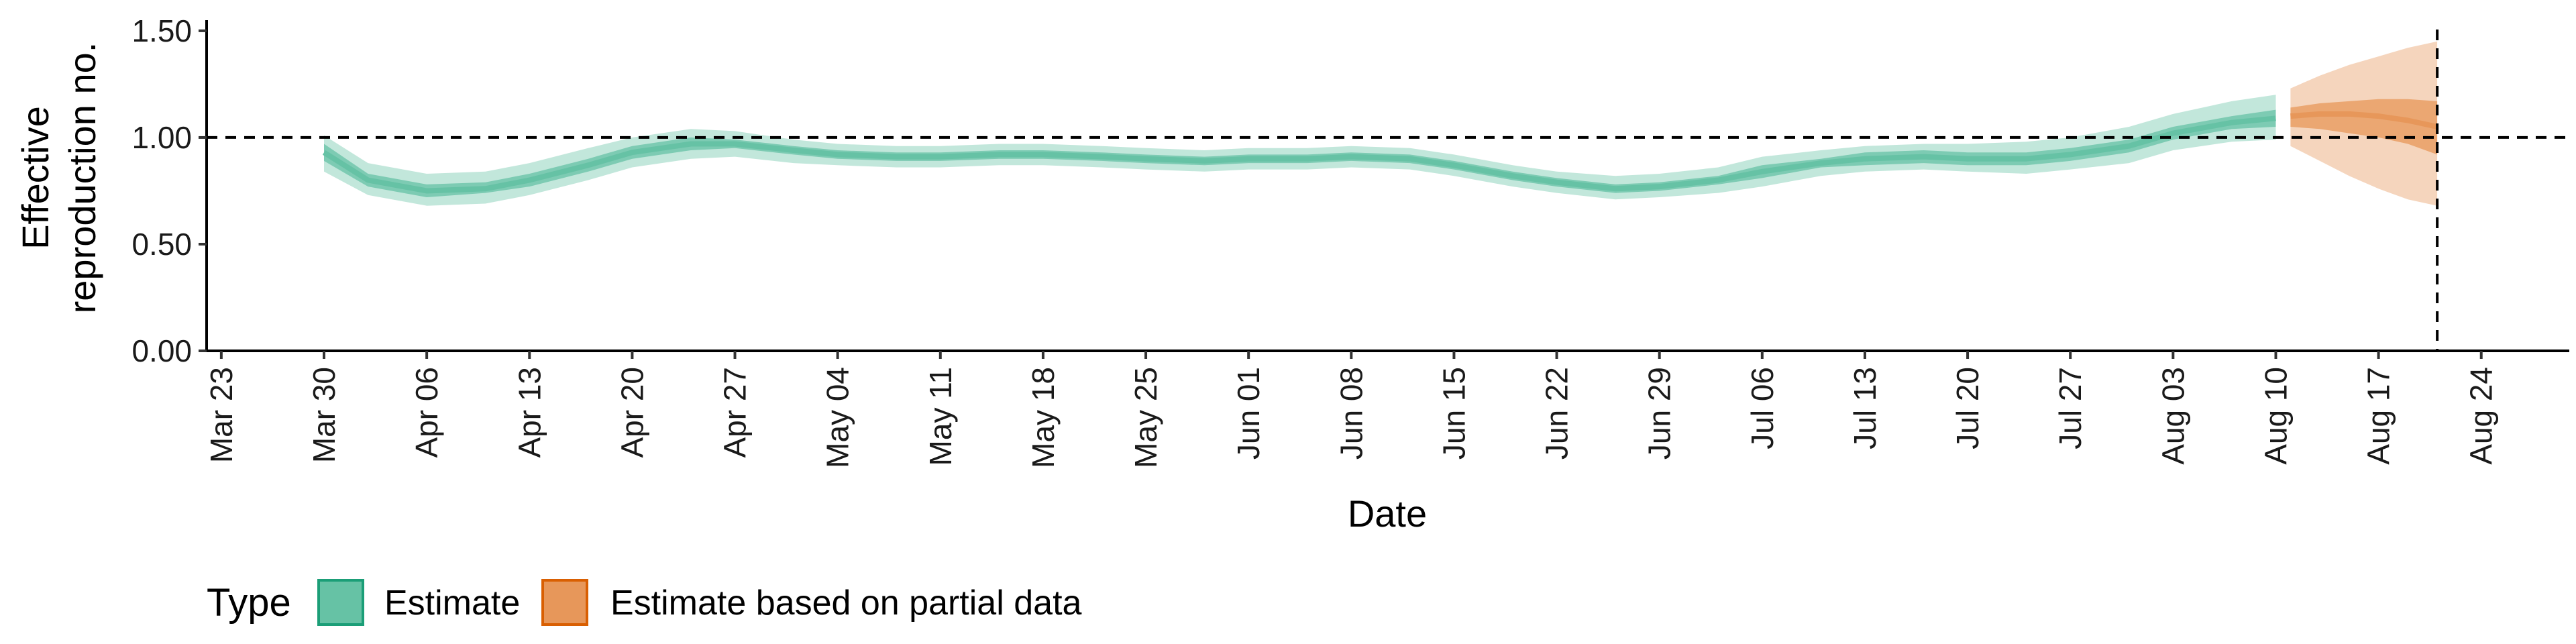  What do you see at coordinates (1967, 408) in the screenshot?
I see `x-tick-label: Jul 20` at bounding box center [1967, 408].